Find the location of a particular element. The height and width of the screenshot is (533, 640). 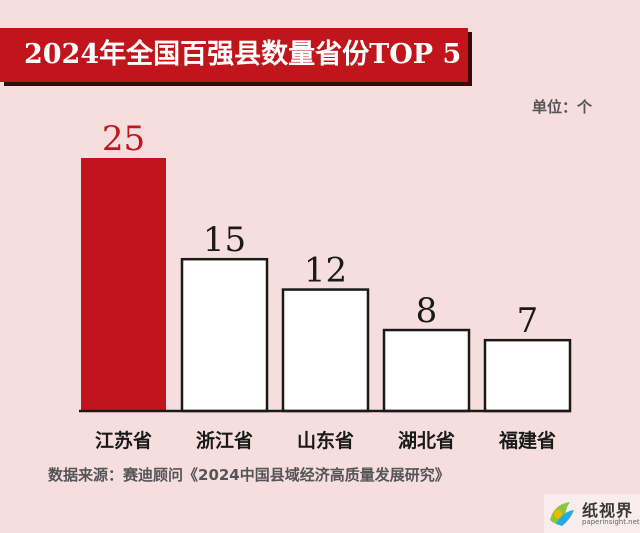

category-label-3: 山东省 is located at coordinates (325, 440).